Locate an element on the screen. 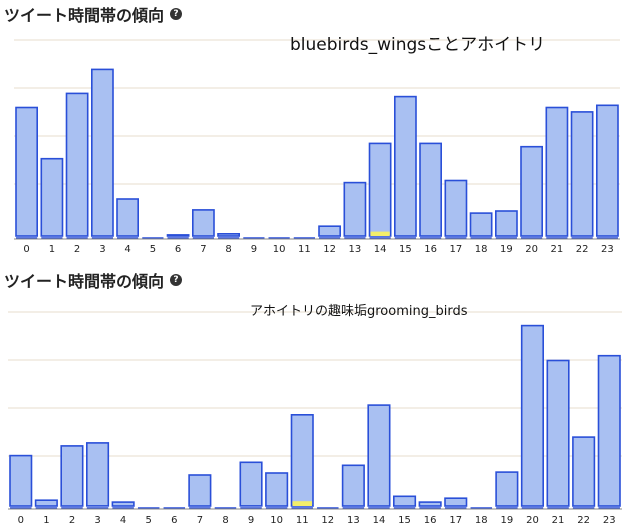 The width and height of the screenshot is (640, 532). chart-title: アホイトリの趣味垢grooming_birds is located at coordinates (359, 311).